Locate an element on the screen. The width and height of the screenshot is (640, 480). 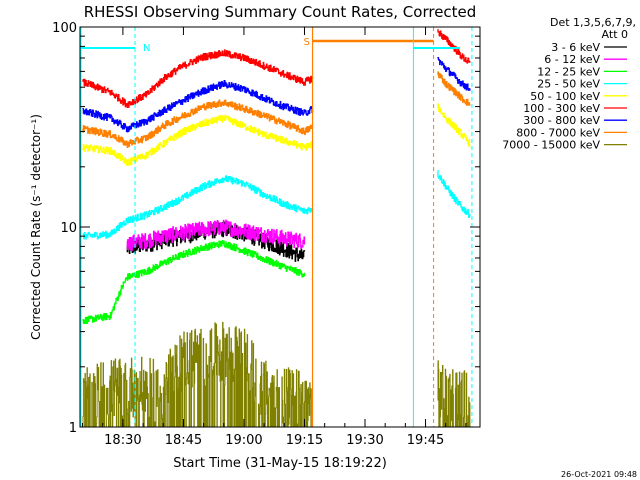
x-axis-label: Start Time (31-May-15 18:19:22) is located at coordinates (280, 463).